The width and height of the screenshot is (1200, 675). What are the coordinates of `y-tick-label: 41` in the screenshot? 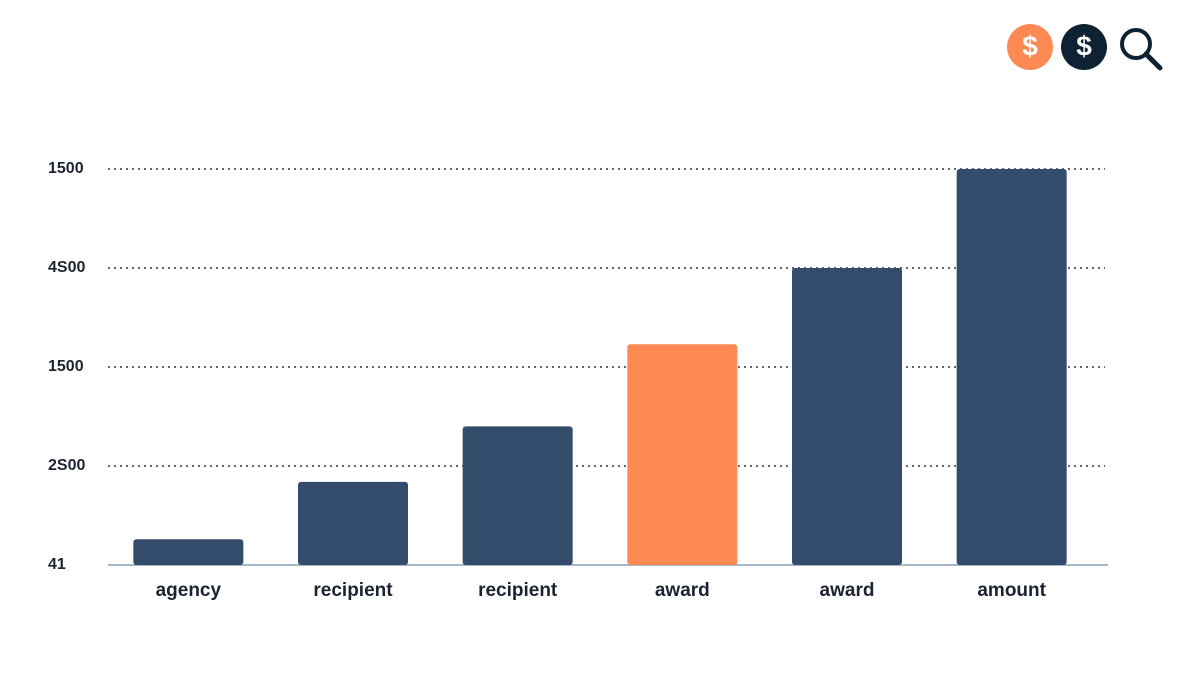 It's located at (57, 564).